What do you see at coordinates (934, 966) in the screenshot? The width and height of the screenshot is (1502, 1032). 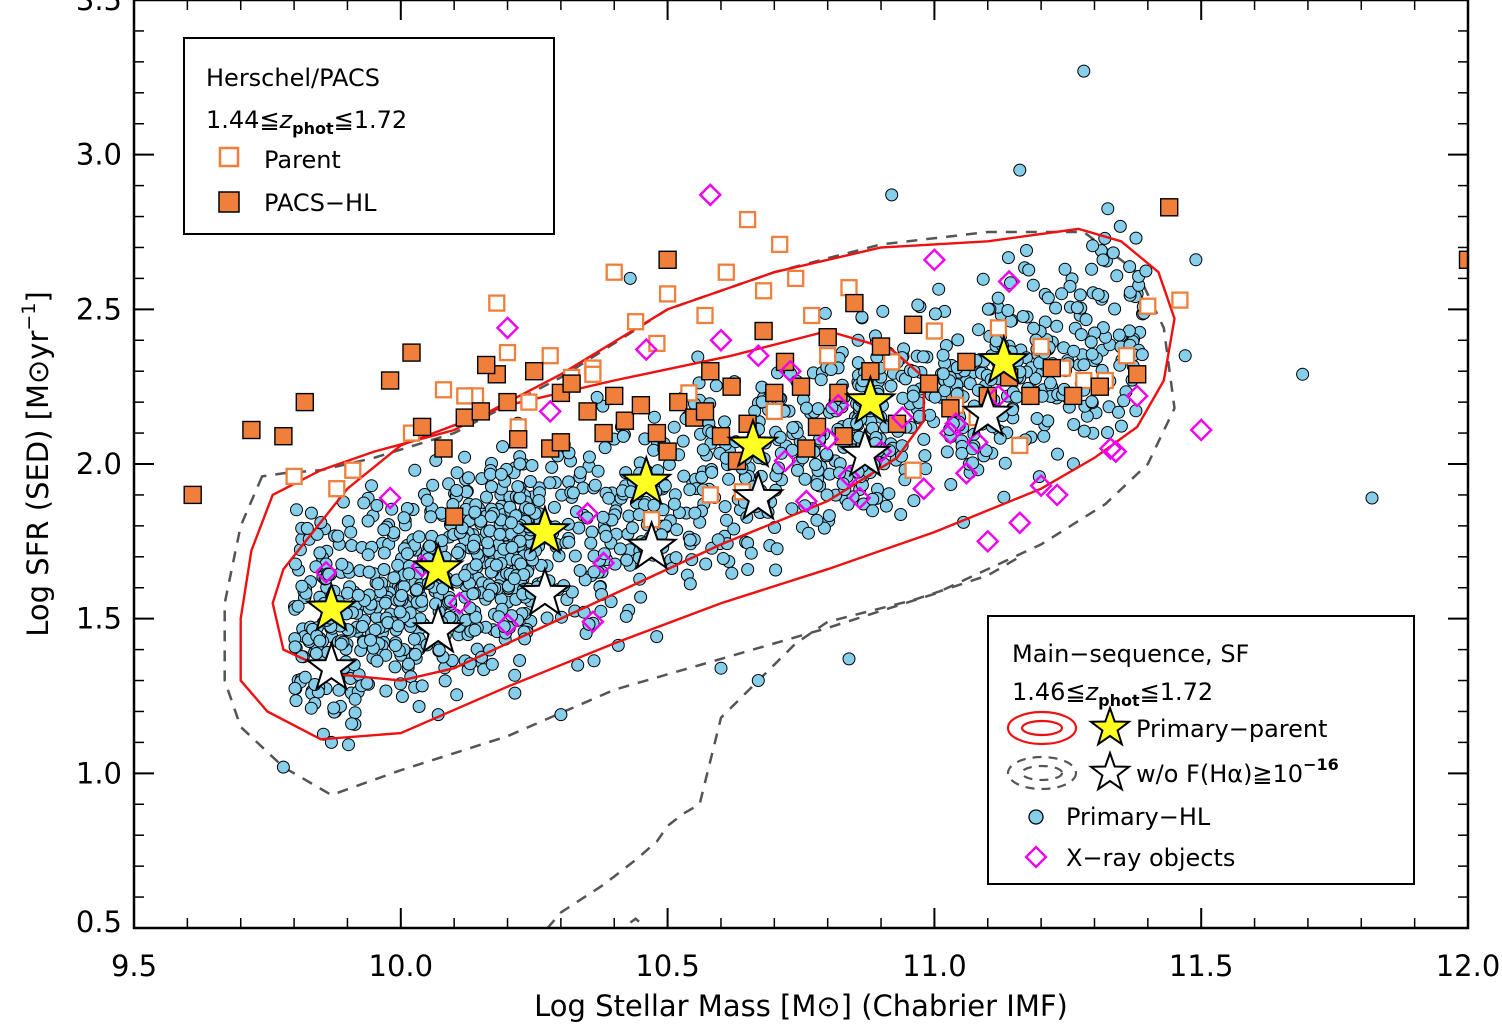 I see `x-tick-label: 11.0` at bounding box center [934, 966].